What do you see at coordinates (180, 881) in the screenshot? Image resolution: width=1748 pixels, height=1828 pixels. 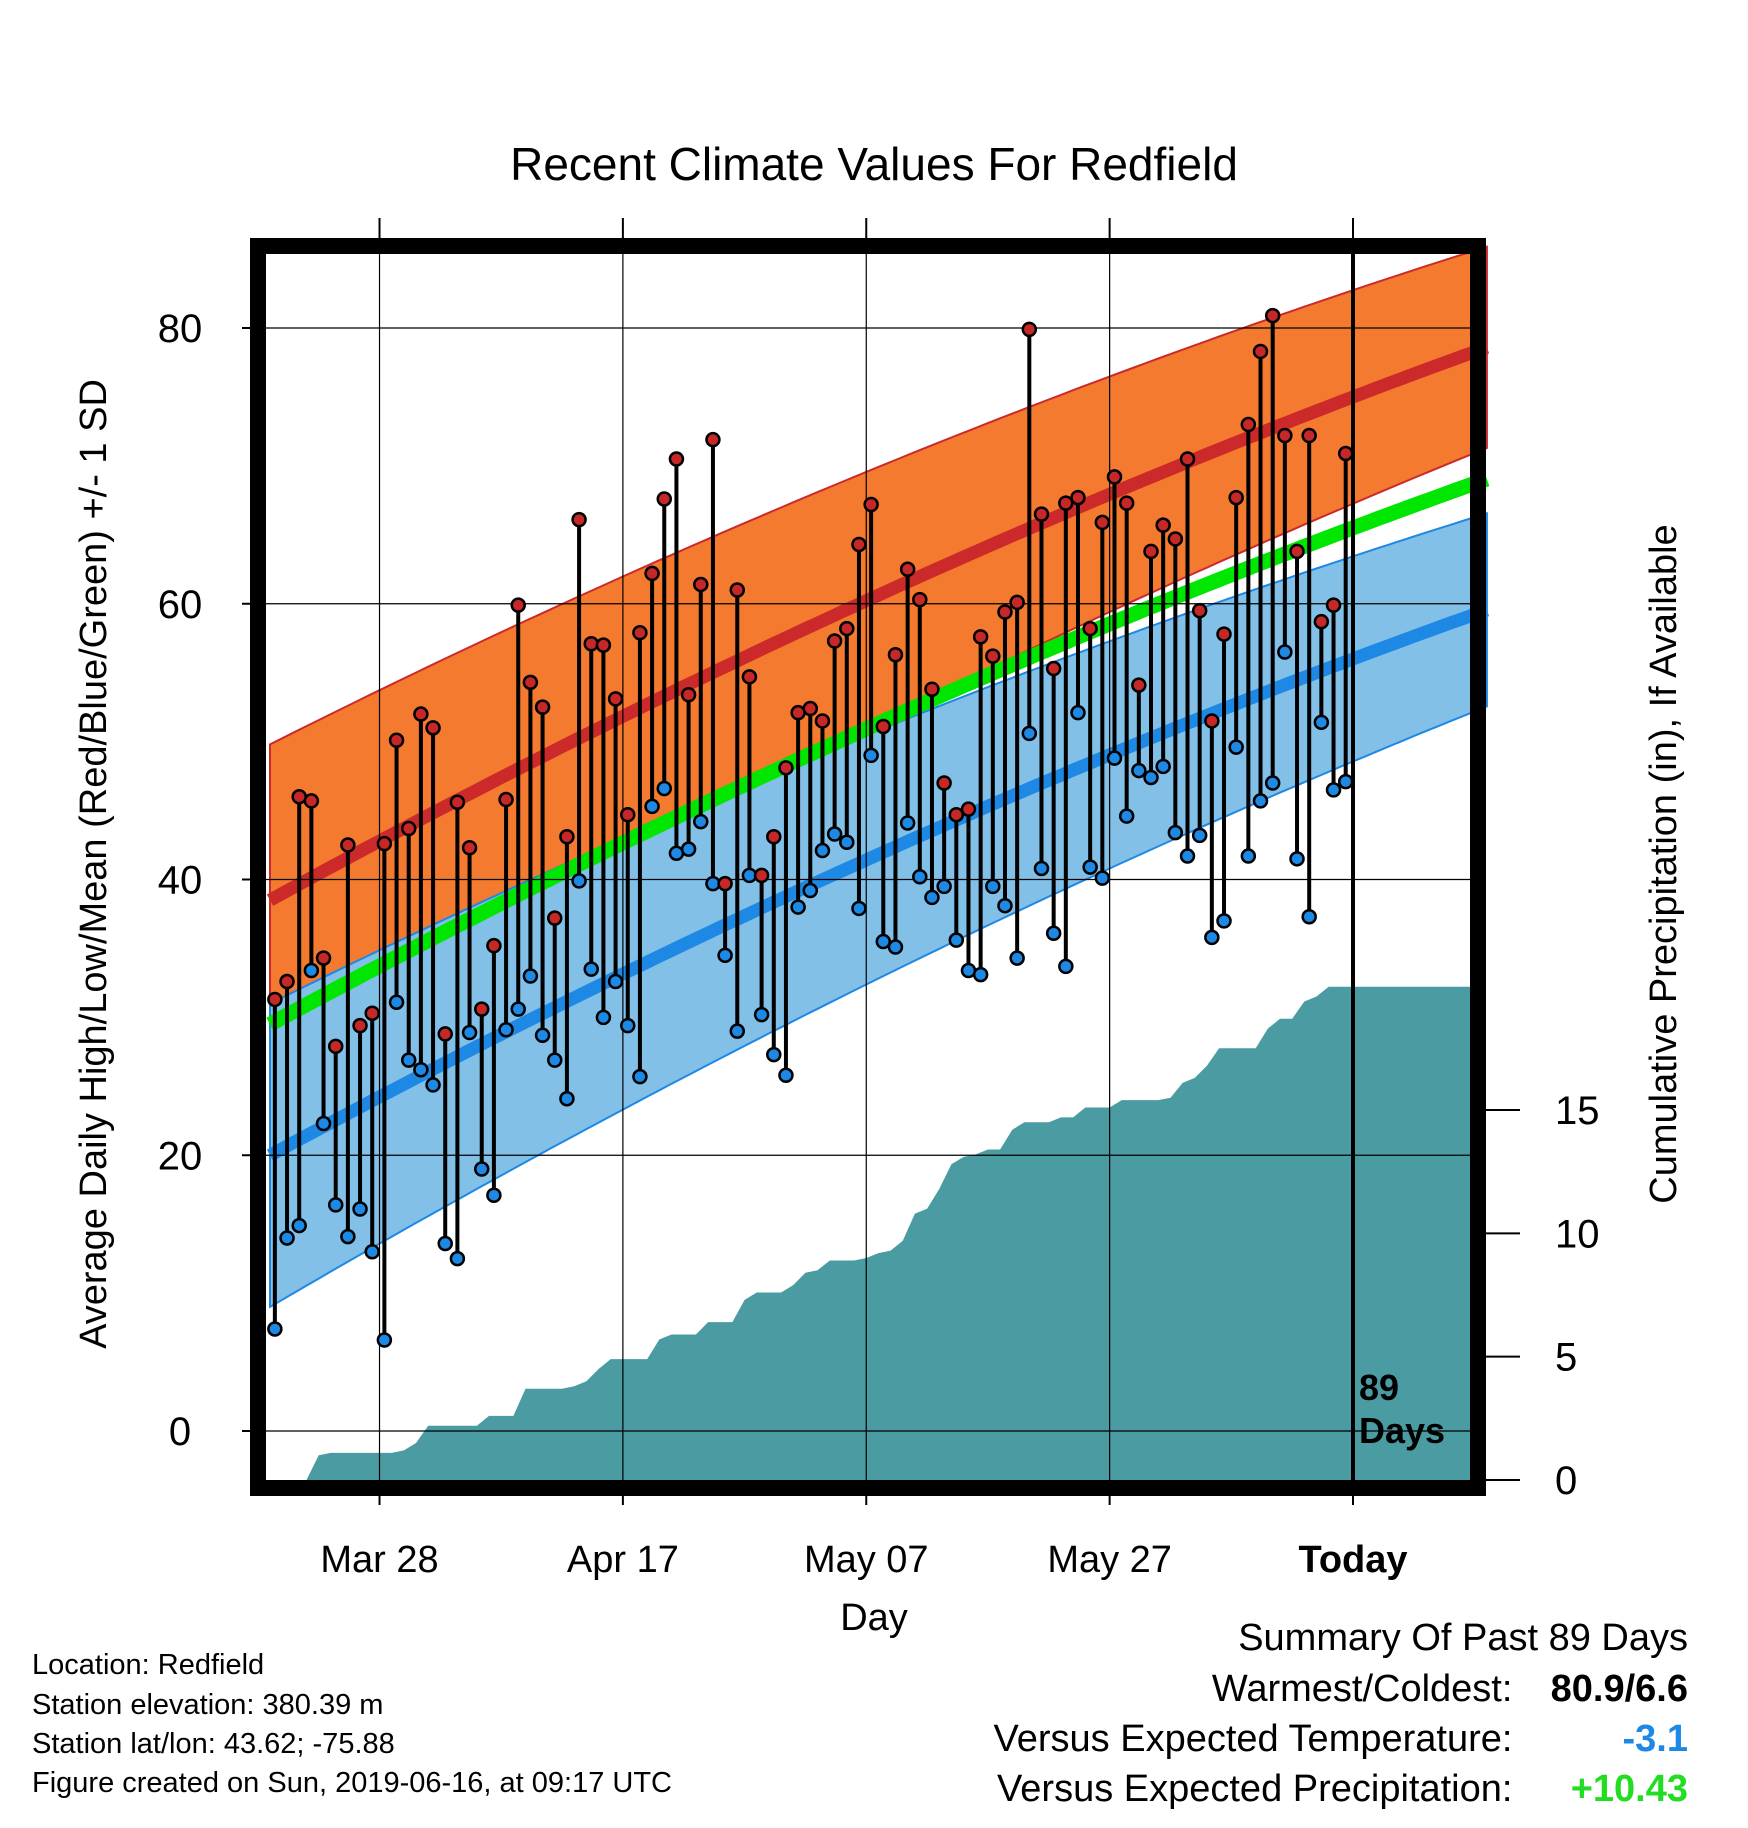 I see `y-tick-label: 40` at bounding box center [180, 881].